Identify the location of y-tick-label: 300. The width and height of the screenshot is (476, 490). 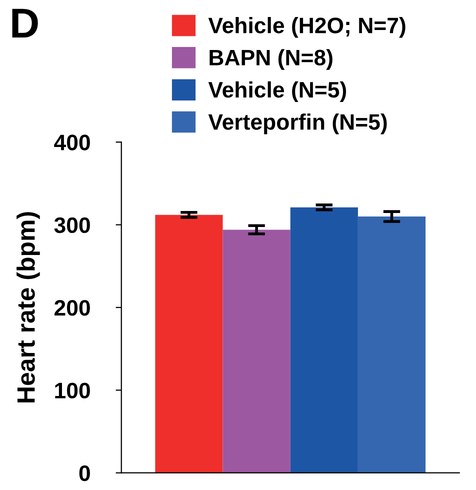
(72, 225).